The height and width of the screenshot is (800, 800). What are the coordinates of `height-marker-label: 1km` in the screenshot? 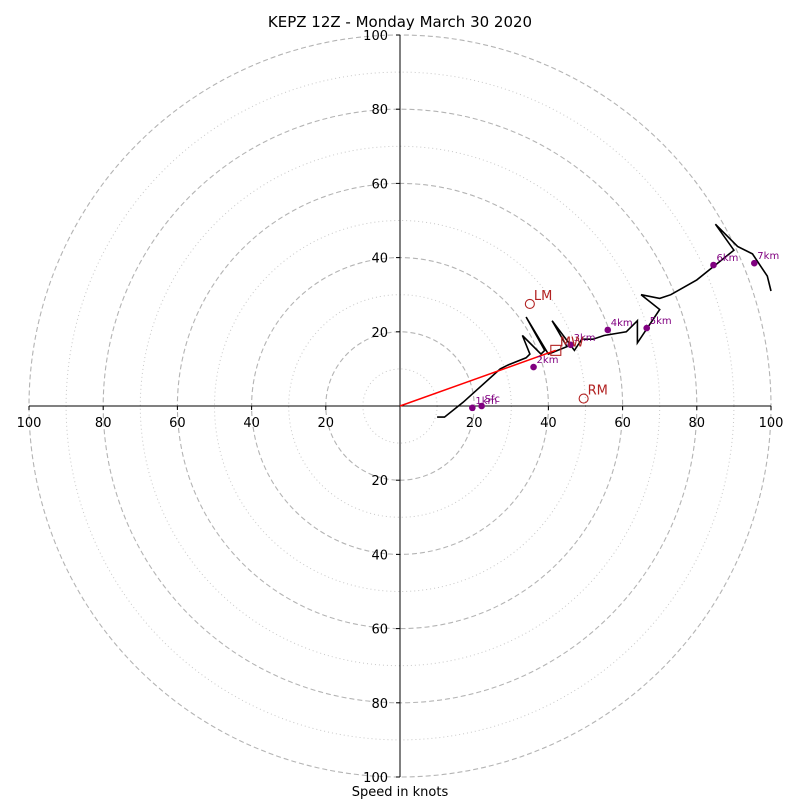 It's located at (486, 401).